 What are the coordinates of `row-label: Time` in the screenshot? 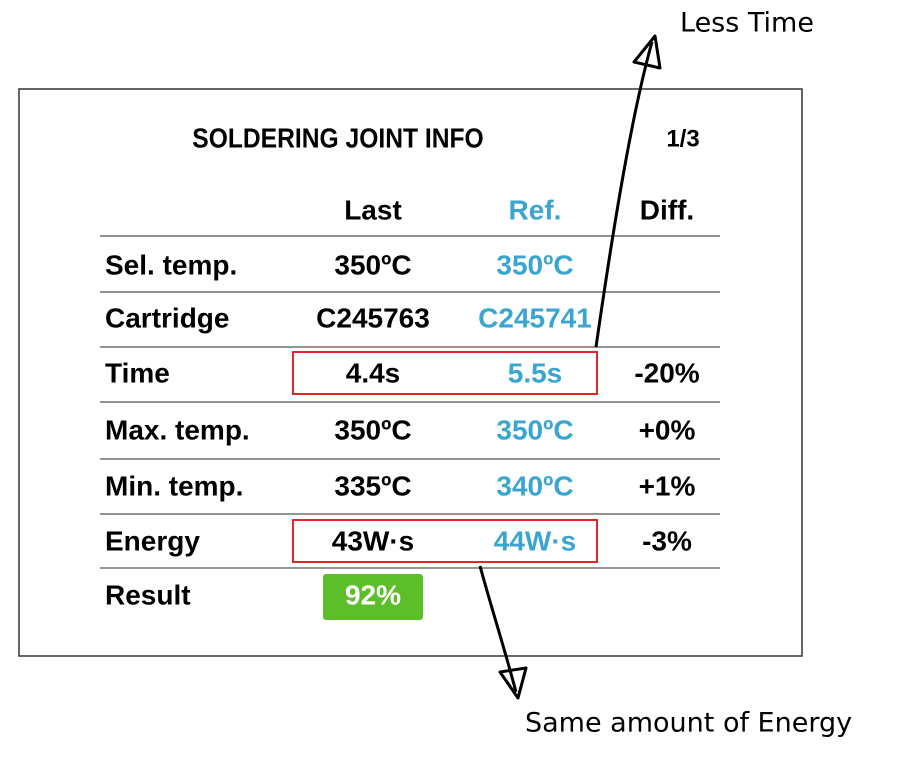 It's located at (137, 372).